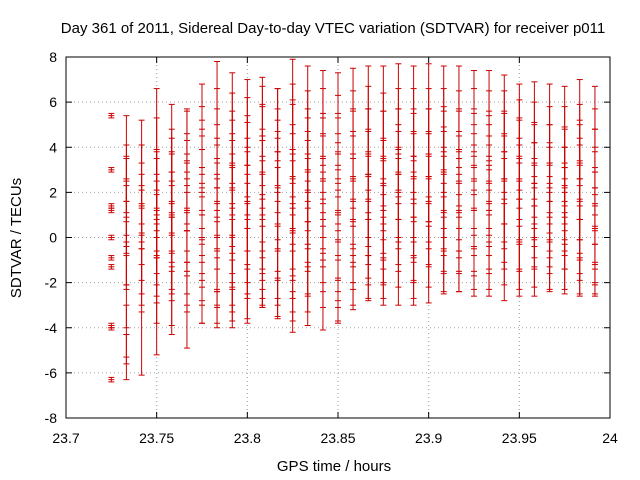  I want to click on x-tick-label: 23.85, so click(337, 438).